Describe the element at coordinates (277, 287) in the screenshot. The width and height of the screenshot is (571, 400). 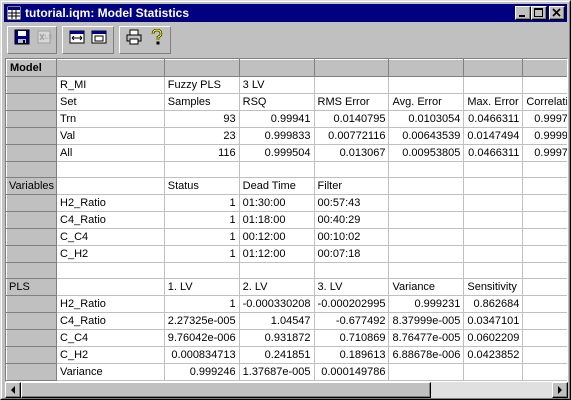
I see `grid-cell: 2. LV` at that location.